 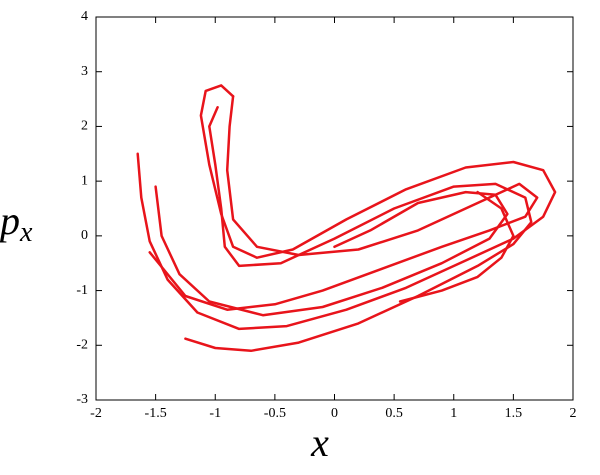 I want to click on x-tick-label: -1, so click(x=215, y=413).